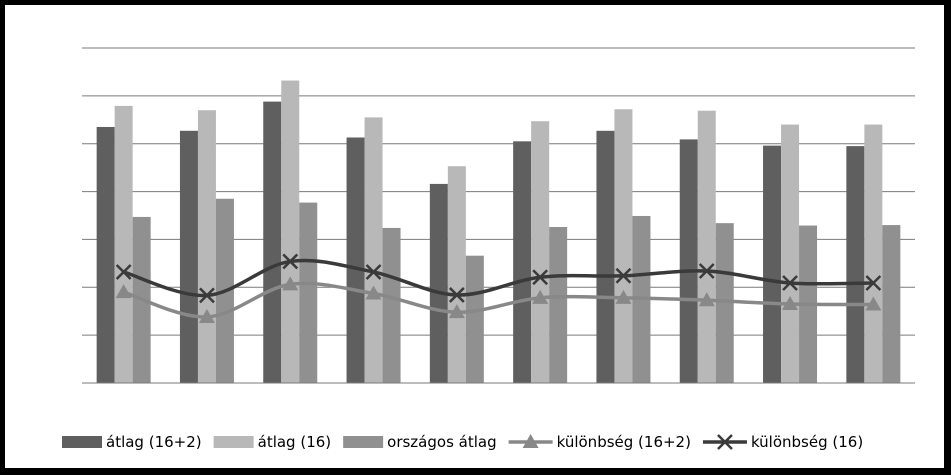 This screenshot has width=951, height=475. Describe the element at coordinates (623, 275) in the screenshot. I see `point-l2-c7` at that location.